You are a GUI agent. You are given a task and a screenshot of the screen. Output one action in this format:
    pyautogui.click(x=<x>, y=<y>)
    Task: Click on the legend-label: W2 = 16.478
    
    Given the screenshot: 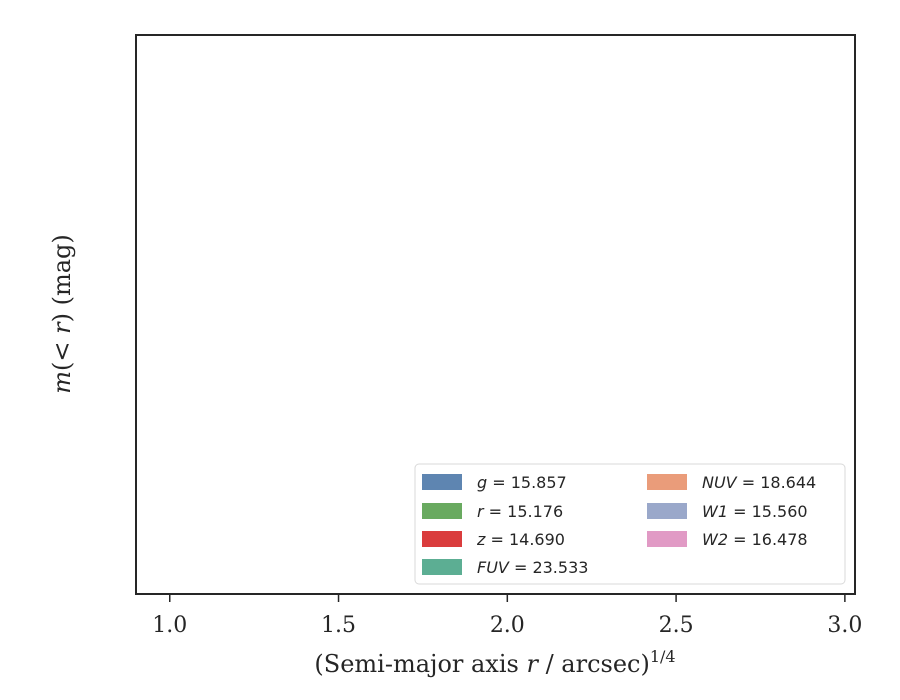 What is the action you would take?
    pyautogui.click(x=755, y=539)
    